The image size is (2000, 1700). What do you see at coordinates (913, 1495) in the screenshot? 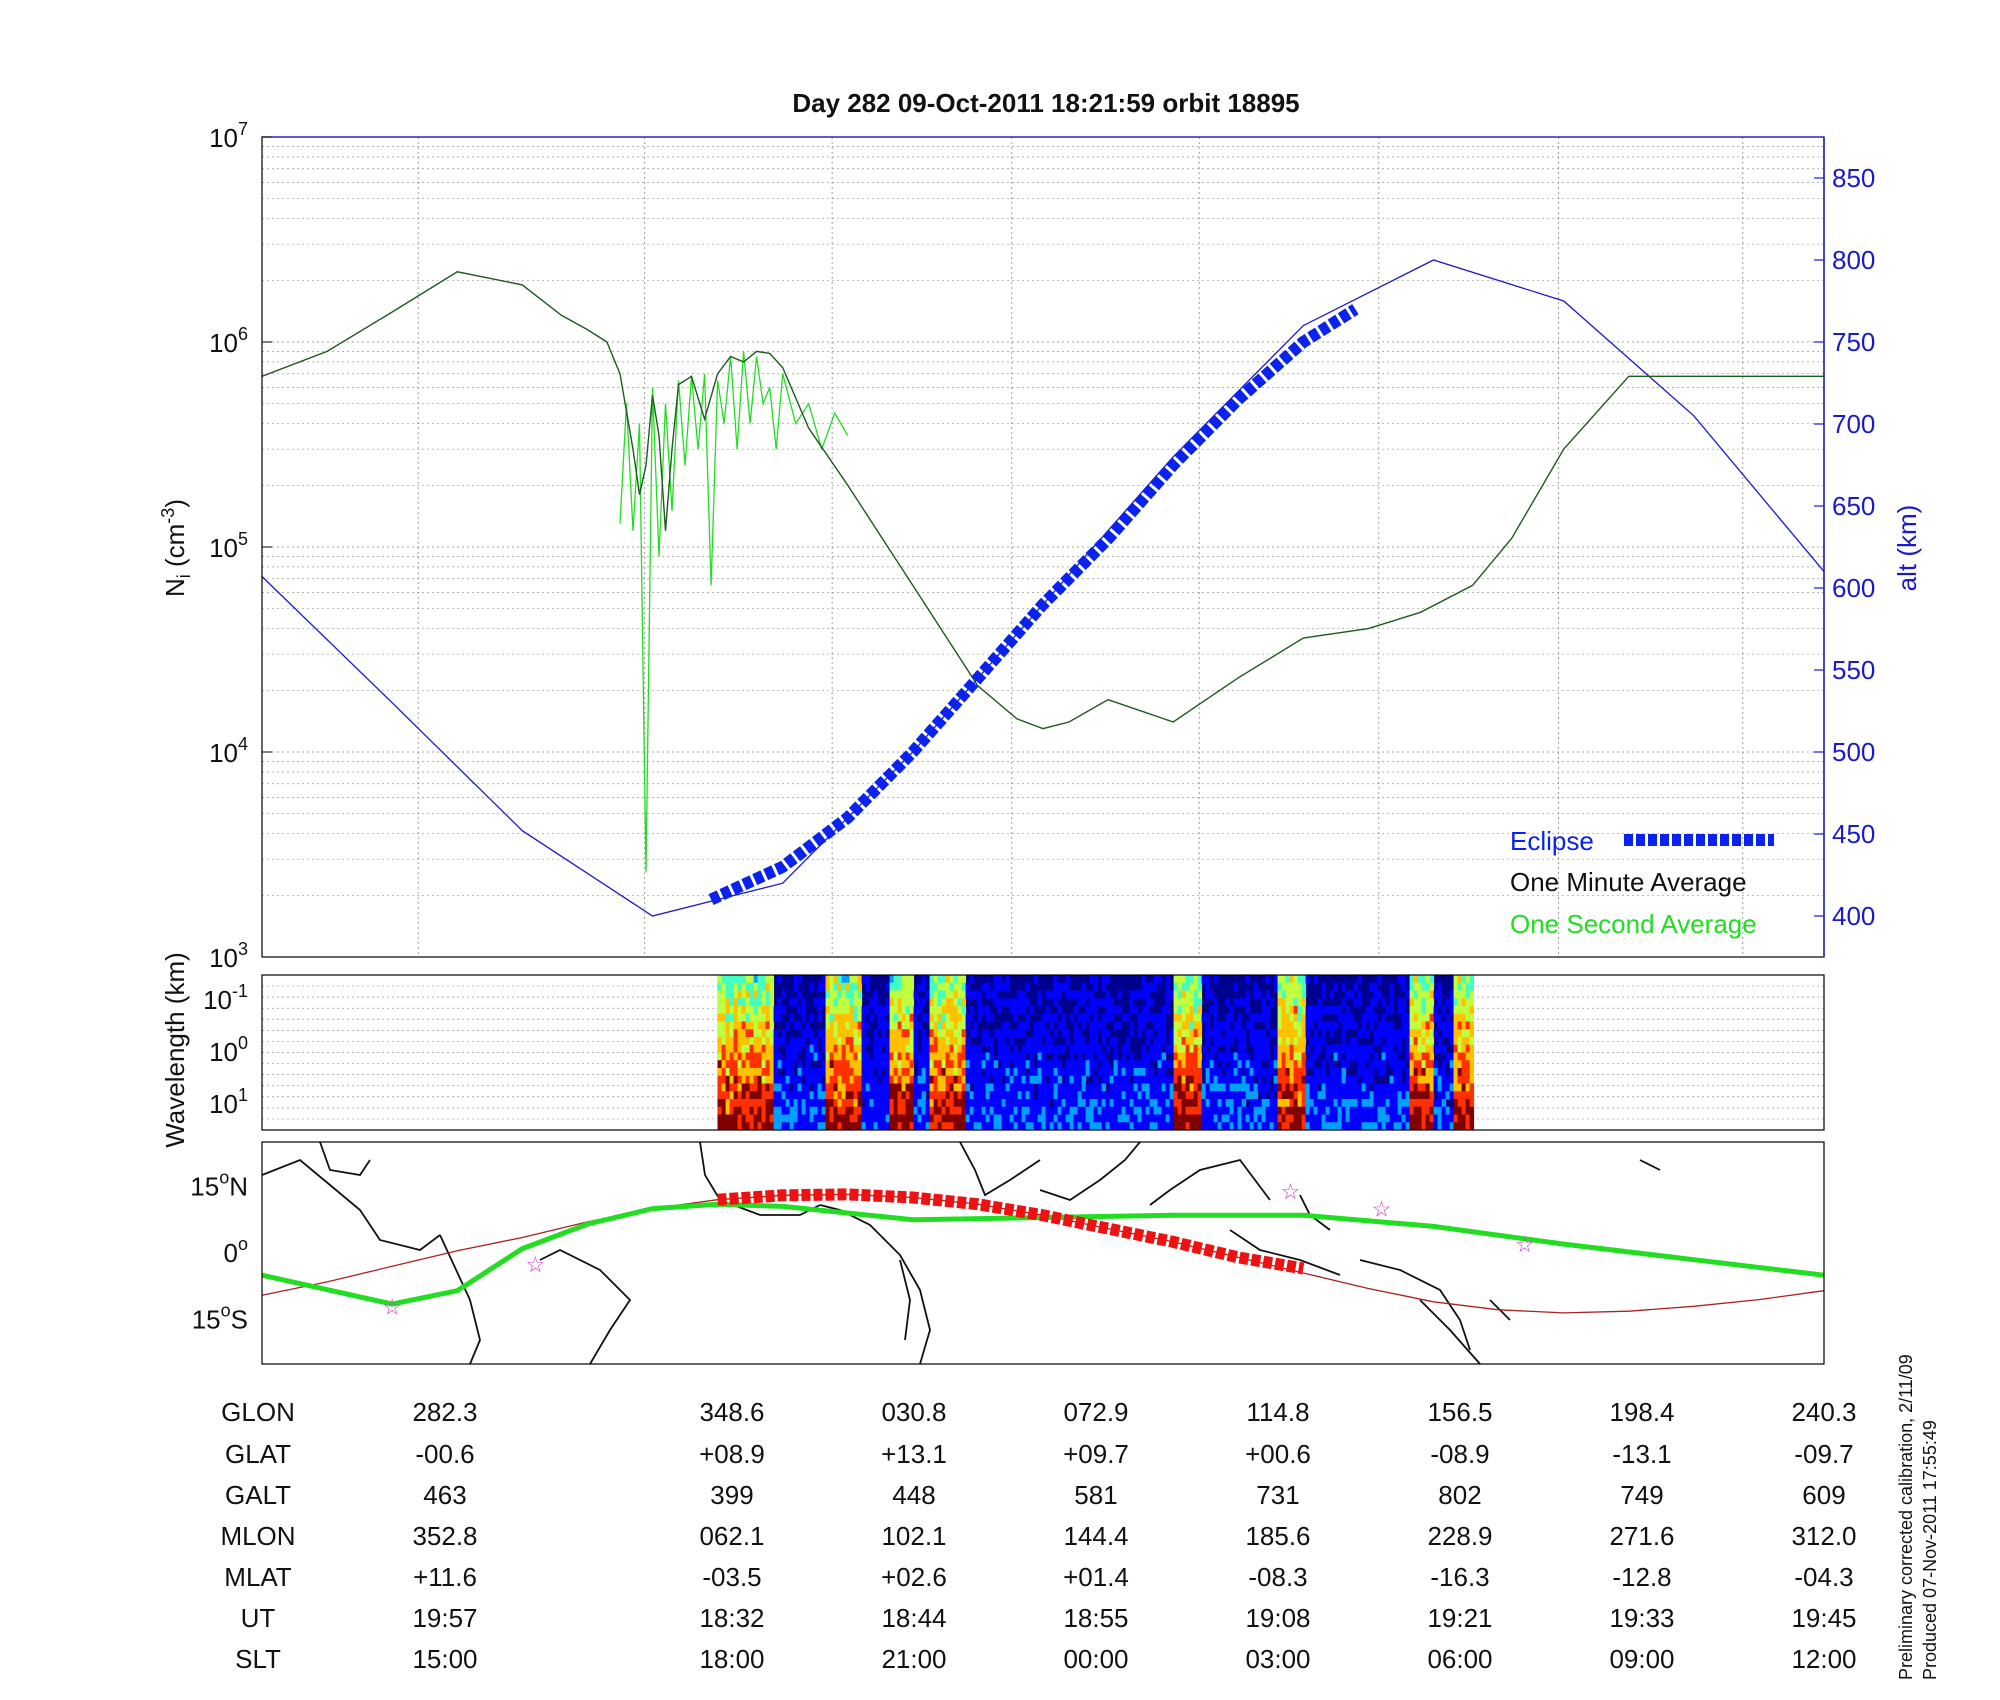
I see `table-cell: 448` at bounding box center [913, 1495].